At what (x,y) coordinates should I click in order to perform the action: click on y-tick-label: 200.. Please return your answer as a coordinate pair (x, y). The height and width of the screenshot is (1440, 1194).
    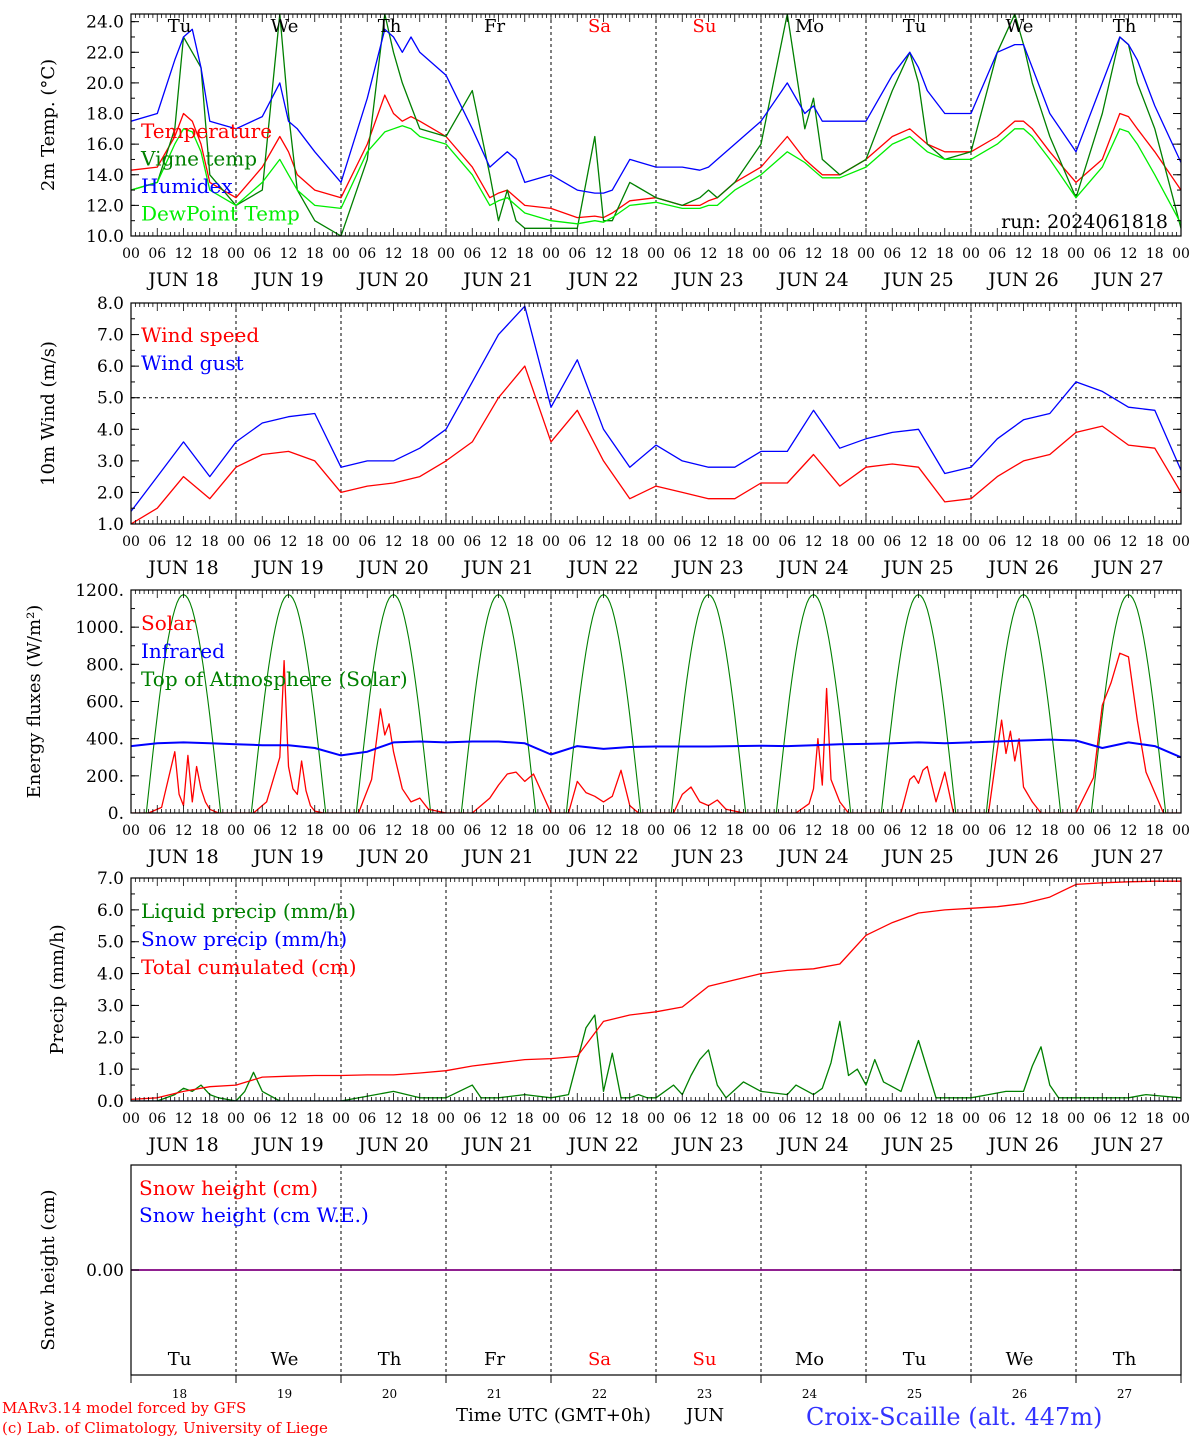
    Looking at the image, I should click on (105, 777).